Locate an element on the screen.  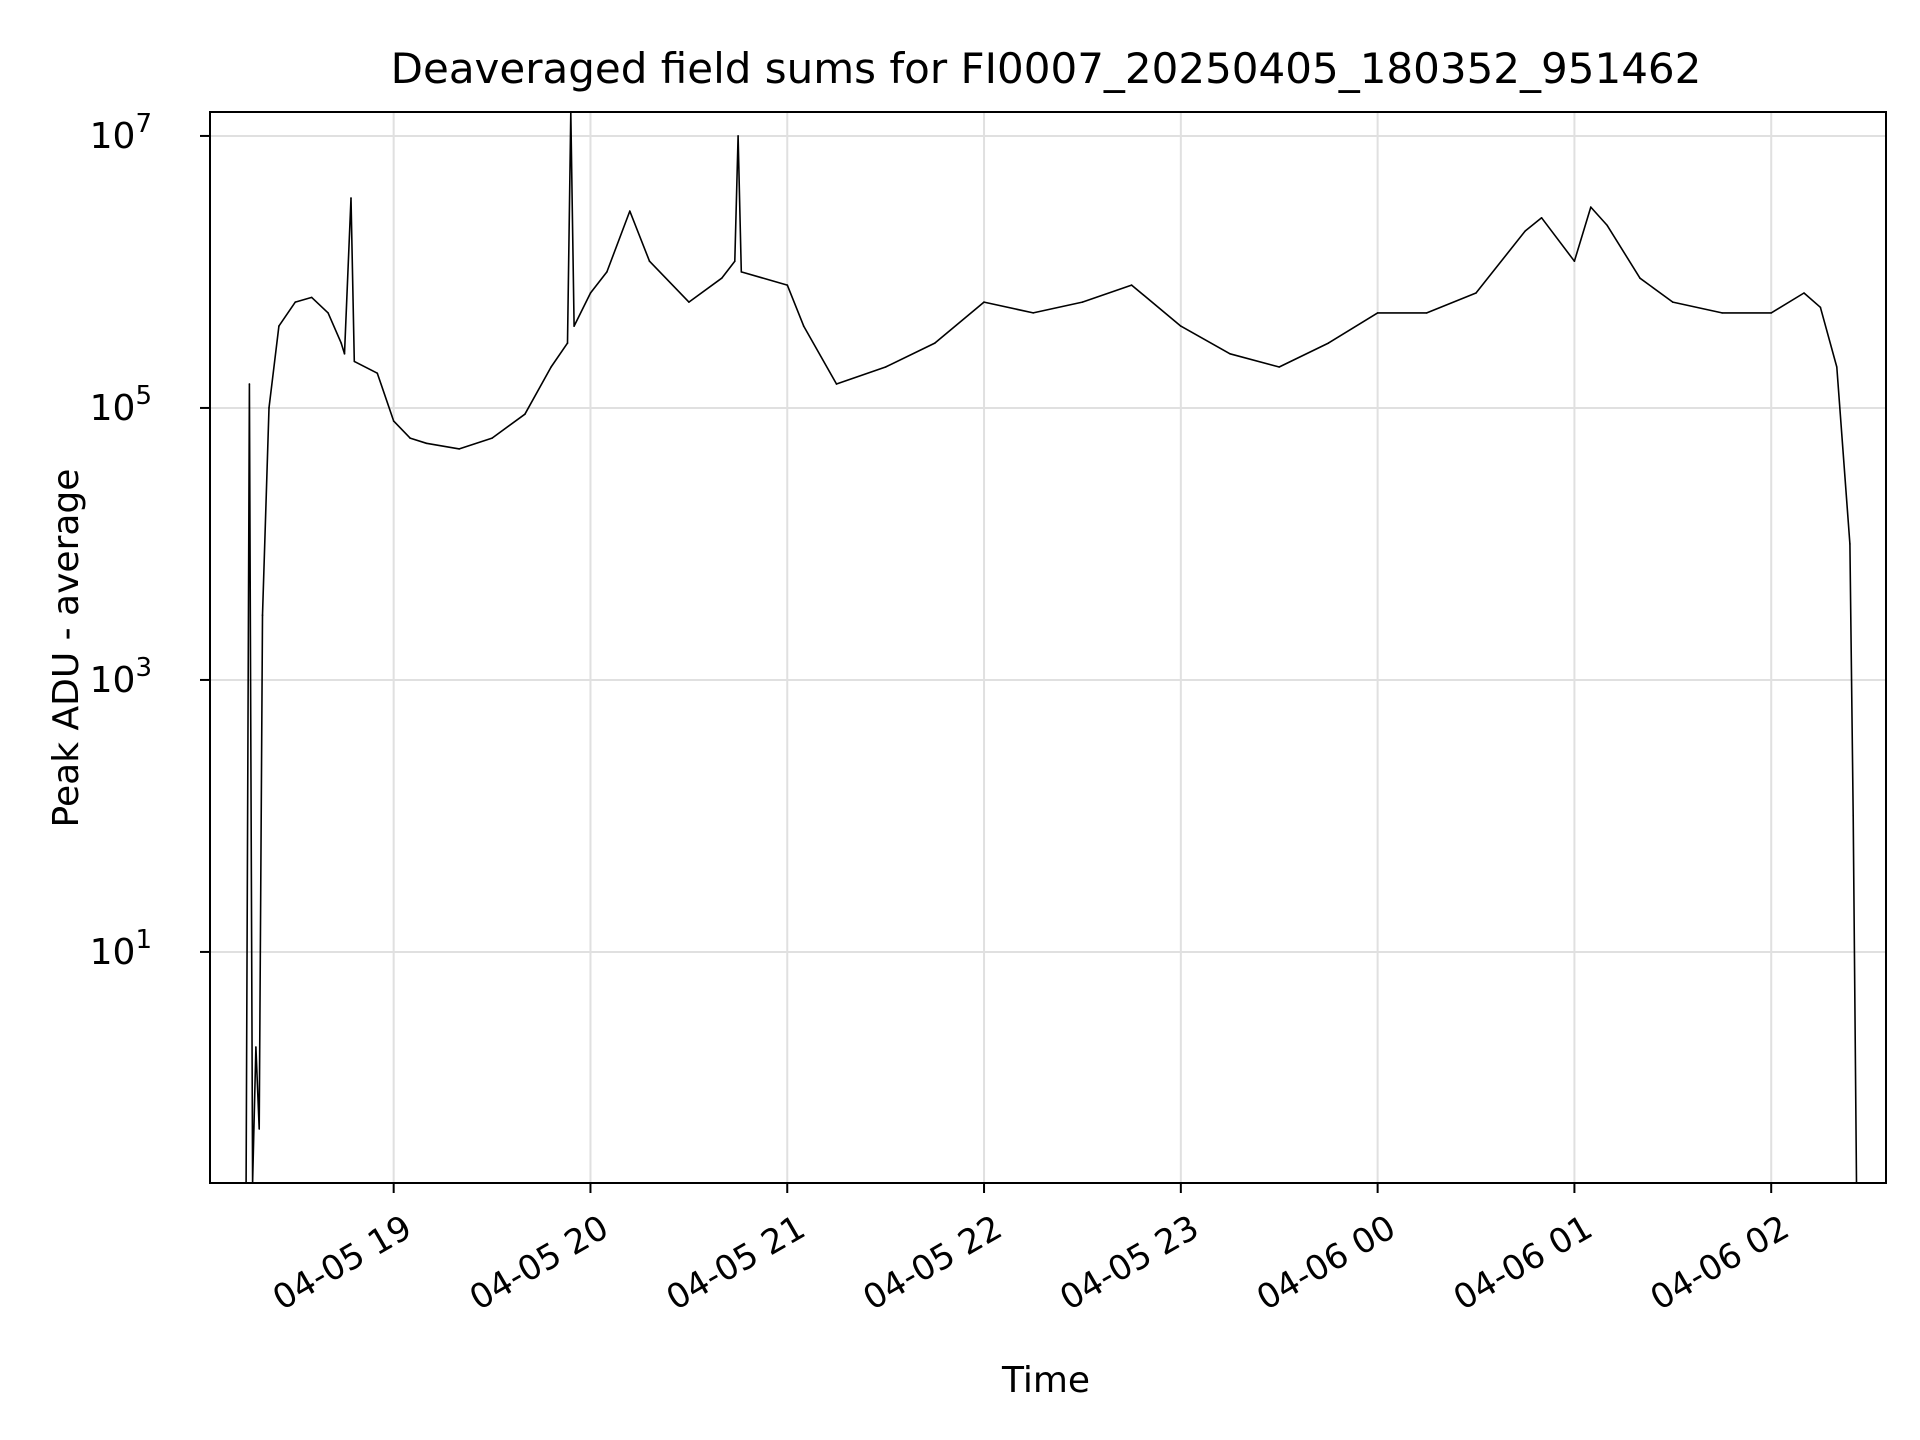
y-tick-label: 10⁵ is located at coordinates (121, 405).